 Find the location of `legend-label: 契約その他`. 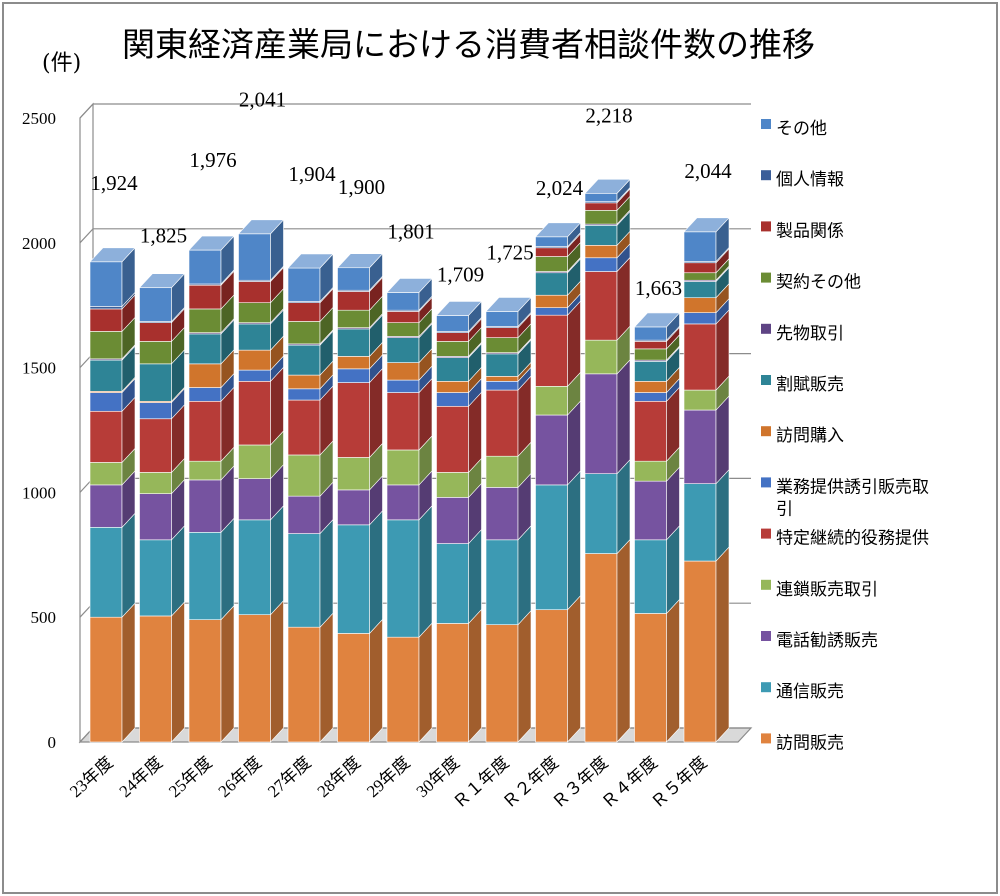

legend-label: 契約その他 is located at coordinates (818, 283).